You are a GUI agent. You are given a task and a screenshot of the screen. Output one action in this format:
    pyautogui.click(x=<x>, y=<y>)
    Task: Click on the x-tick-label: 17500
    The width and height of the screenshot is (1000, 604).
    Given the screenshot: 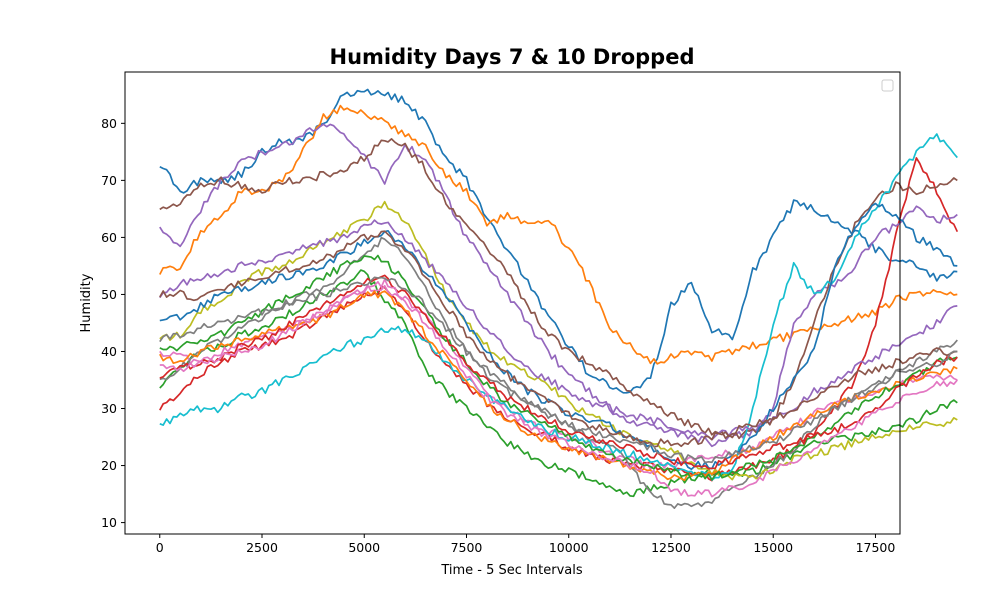 What is the action you would take?
    pyautogui.click(x=876, y=547)
    